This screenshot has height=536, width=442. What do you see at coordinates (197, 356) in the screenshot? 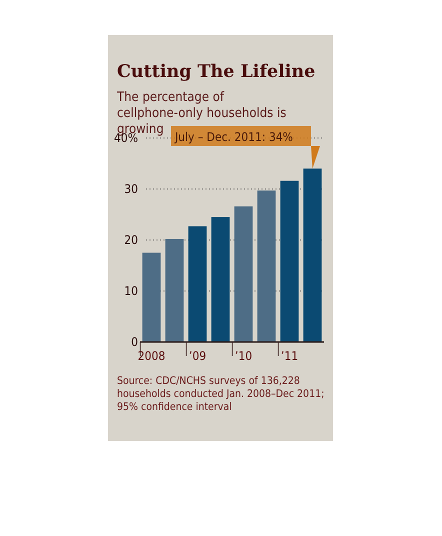
I see `x-tick-label: ’09` at bounding box center [197, 356].